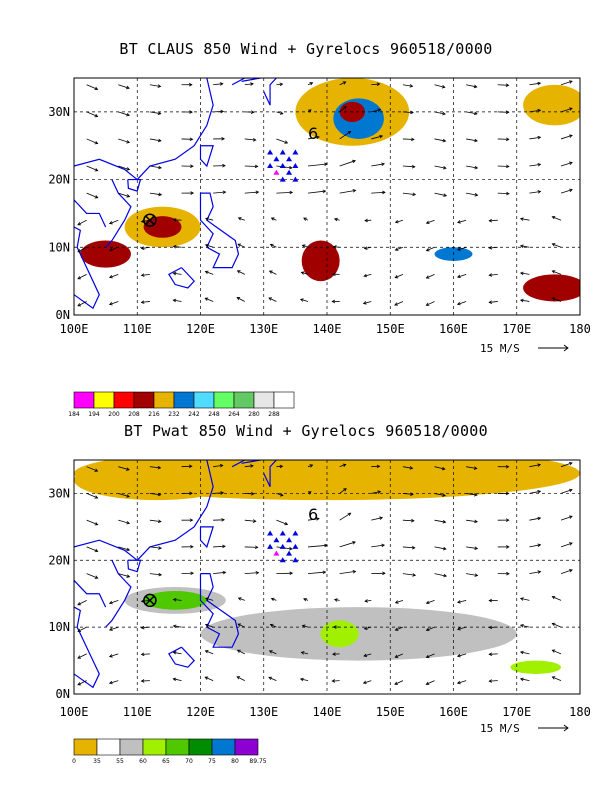 The height and width of the screenshot is (792, 612). What do you see at coordinates (74, 761) in the screenshot?
I see `colorbar-label: 0` at bounding box center [74, 761].